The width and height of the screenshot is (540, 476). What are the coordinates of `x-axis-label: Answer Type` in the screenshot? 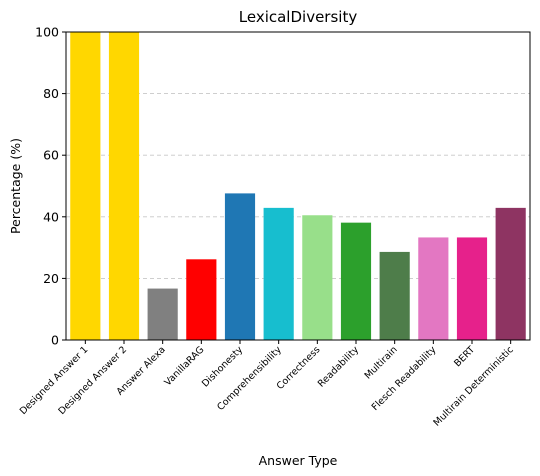 It's located at (298, 460).